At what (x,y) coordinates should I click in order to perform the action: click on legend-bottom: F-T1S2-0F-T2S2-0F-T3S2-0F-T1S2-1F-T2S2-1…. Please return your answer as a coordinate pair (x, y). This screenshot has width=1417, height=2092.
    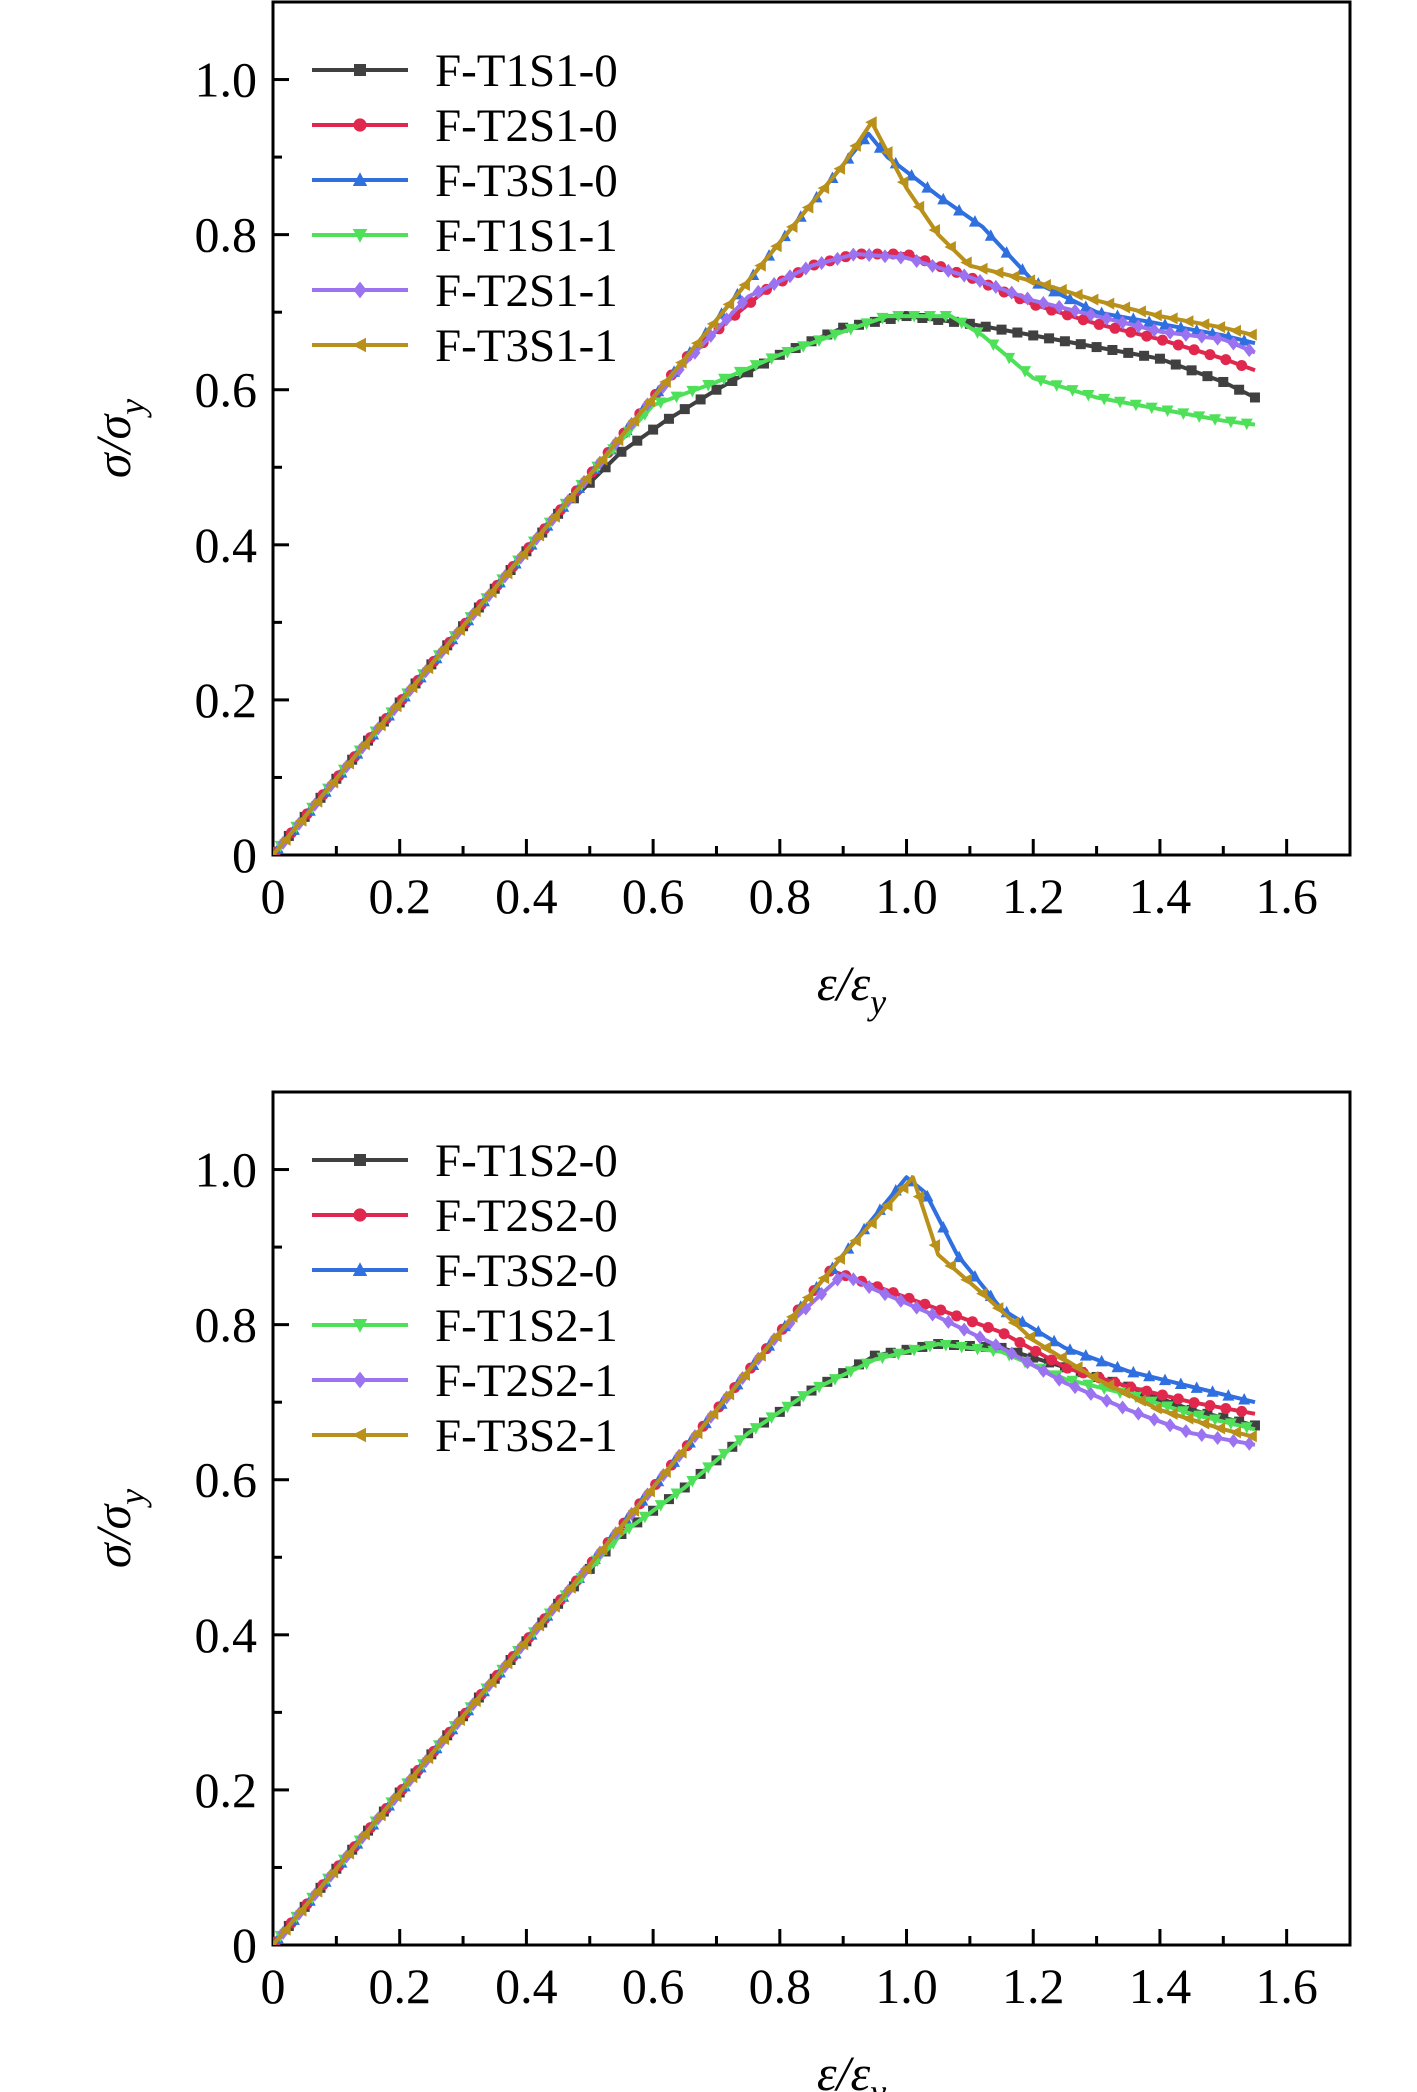
    Looking at the image, I should click on (465, 1298).